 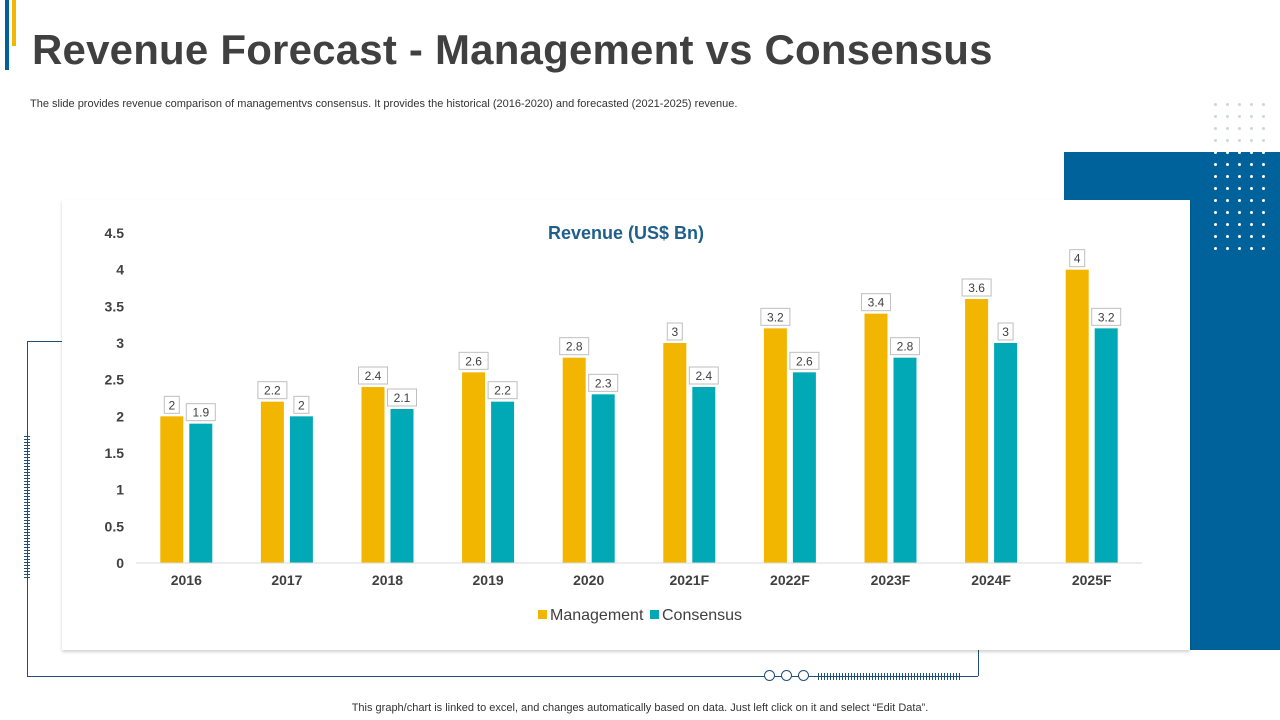 What do you see at coordinates (171, 405) in the screenshot?
I see `data-label: 2` at bounding box center [171, 405].